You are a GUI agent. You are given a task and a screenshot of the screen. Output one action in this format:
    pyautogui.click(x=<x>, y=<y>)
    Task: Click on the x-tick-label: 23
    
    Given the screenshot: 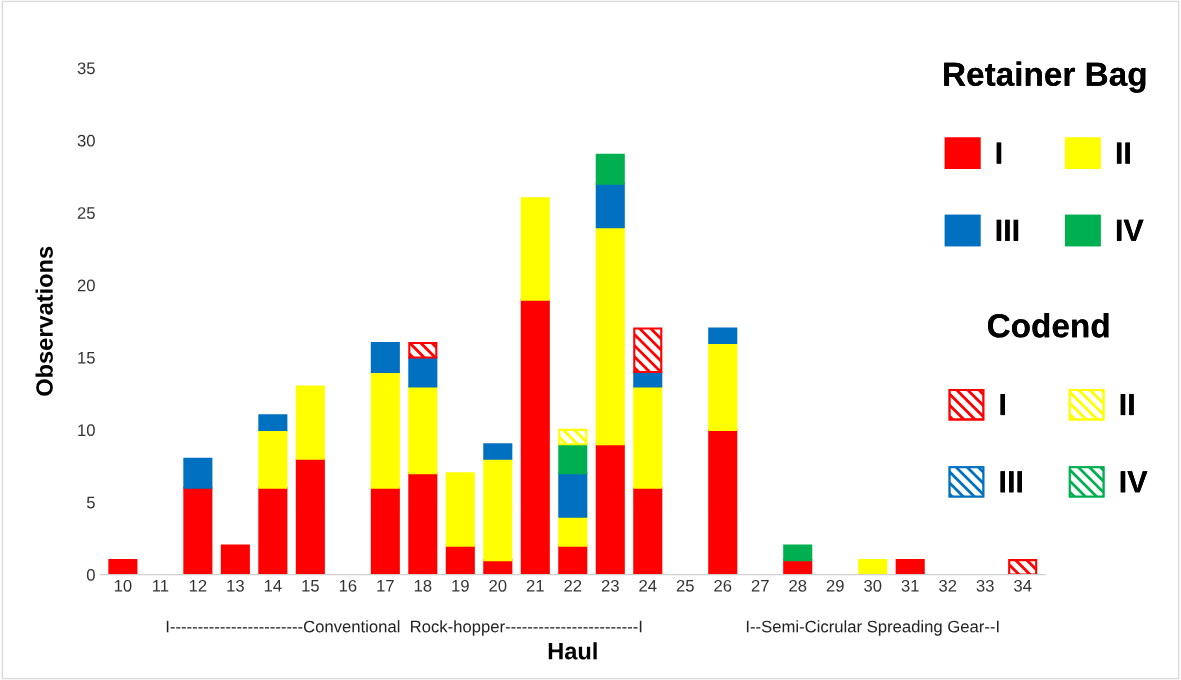 What is the action you would take?
    pyautogui.click(x=610, y=585)
    